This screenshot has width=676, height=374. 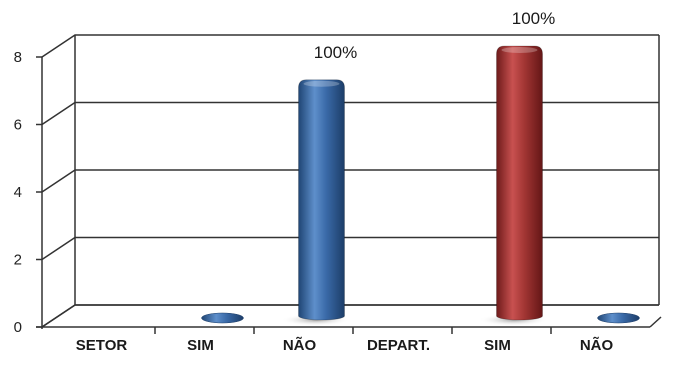 I want to click on floor-back-edge, so click(x=350, y=316).